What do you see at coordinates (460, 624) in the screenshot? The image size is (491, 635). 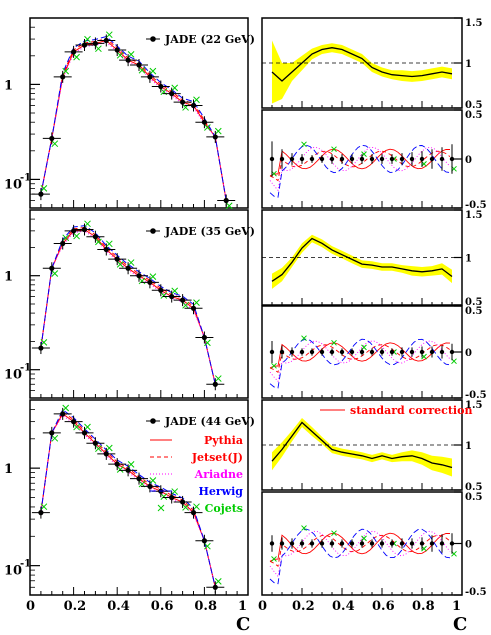 I see `right-x-axis-title: C` at bounding box center [460, 624].